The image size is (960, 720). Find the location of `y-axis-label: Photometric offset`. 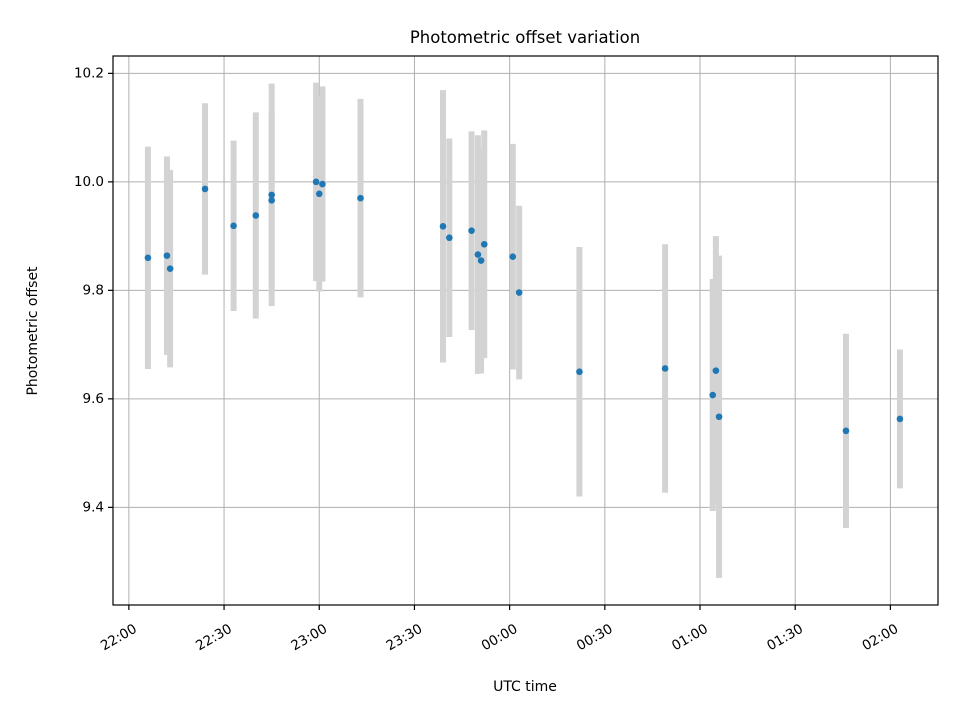

y-axis-label: Photometric offset is located at coordinates (33, 331).